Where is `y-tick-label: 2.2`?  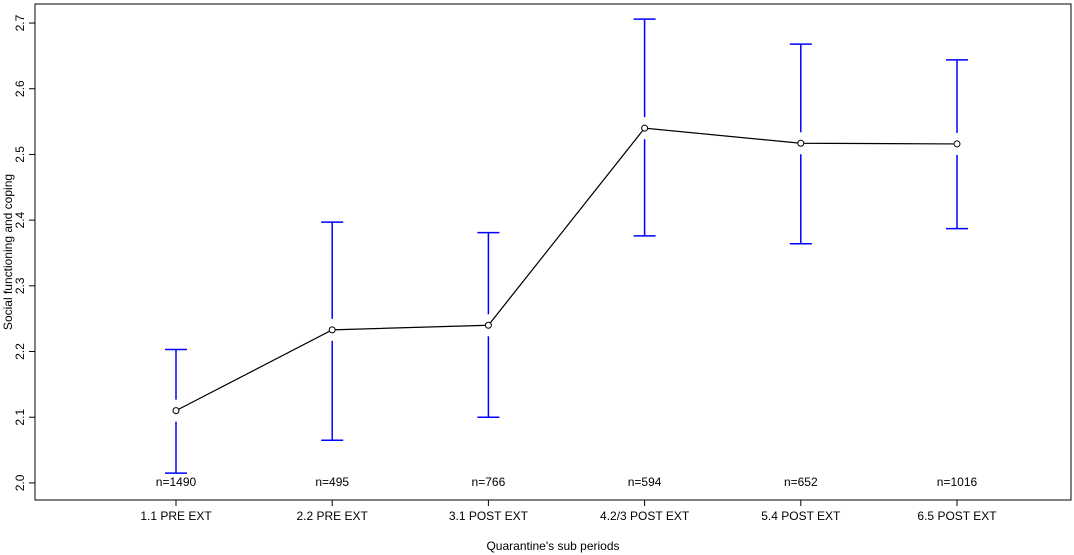
y-tick-label: 2.2 is located at coordinates (20, 351).